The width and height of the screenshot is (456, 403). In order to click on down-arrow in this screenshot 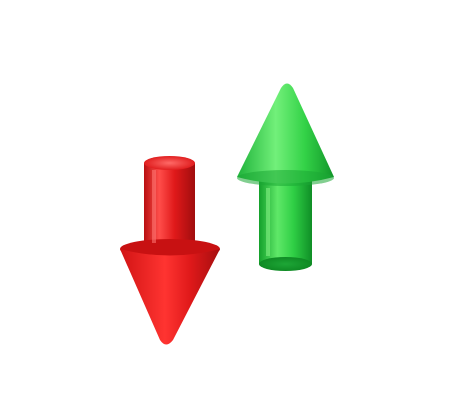, I will do `click(170, 250)`.